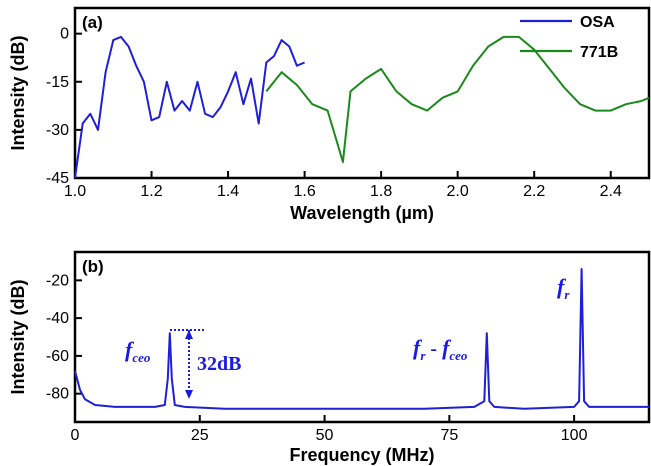 This screenshot has width=651, height=466. Describe the element at coordinates (92, 22) in the screenshot. I see `panel-a-label: (a)` at that location.